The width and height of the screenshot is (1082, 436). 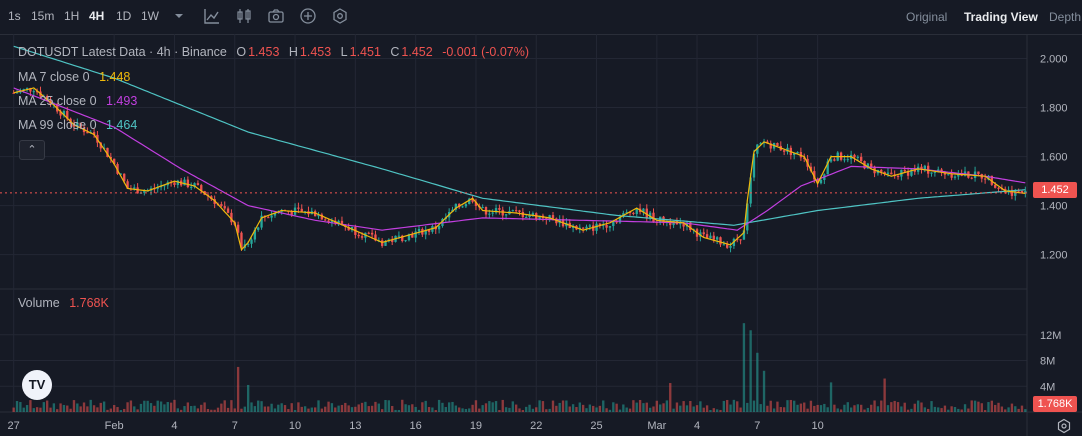 What do you see at coordinates (1065, 17) in the screenshot?
I see `view-depth: Depth` at bounding box center [1065, 17].